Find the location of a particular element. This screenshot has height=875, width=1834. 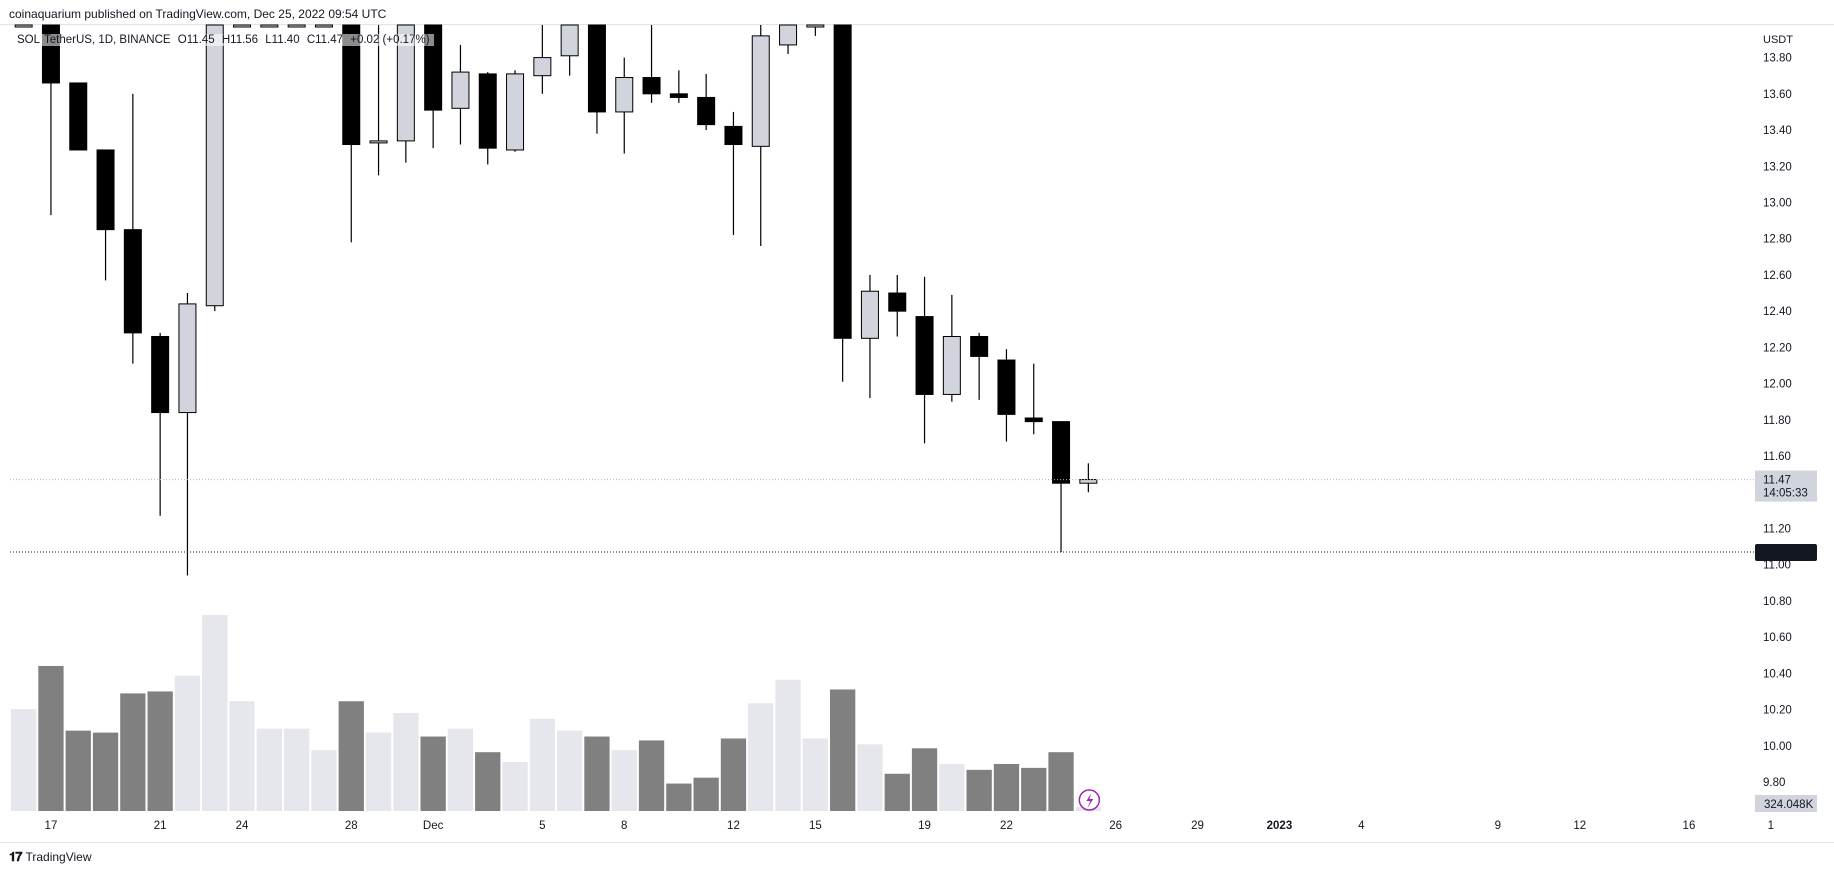

date-tick-label: 29 is located at coordinates (1197, 826).